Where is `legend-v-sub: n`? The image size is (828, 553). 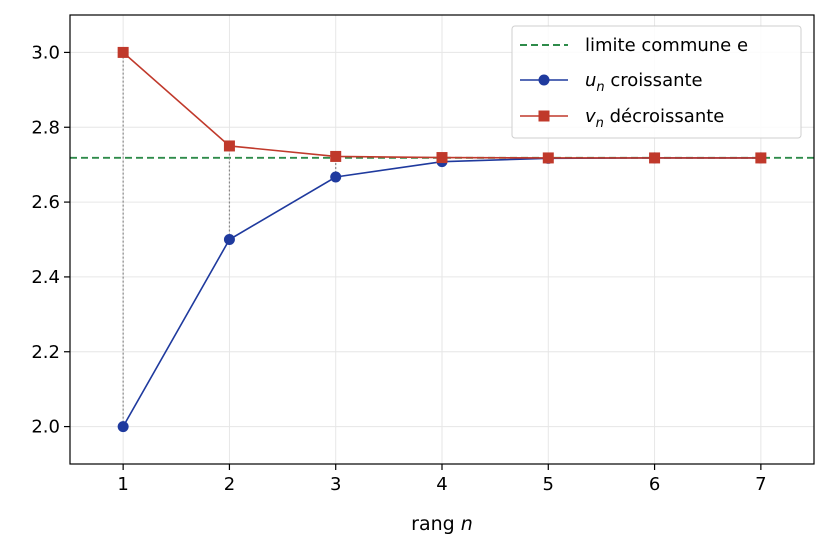 legend-v-sub: n is located at coordinates (600, 123).